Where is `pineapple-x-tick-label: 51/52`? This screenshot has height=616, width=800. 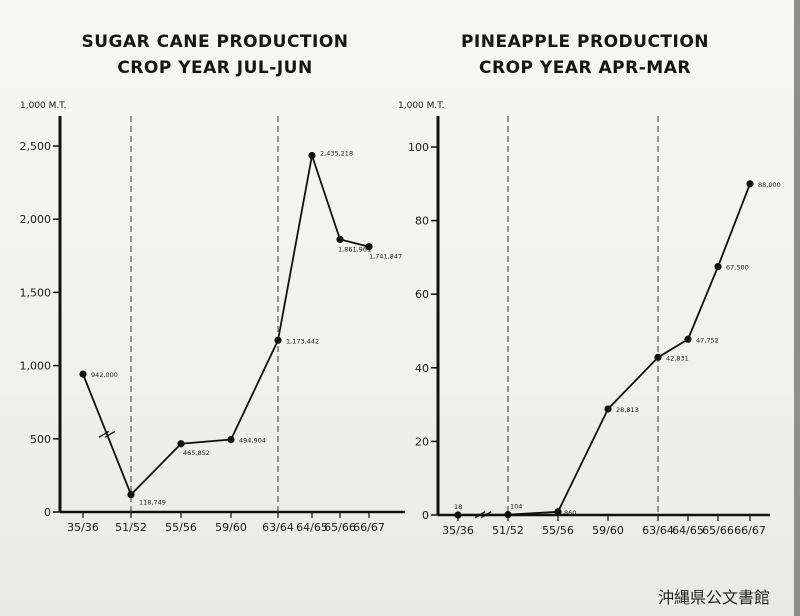 pineapple-x-tick-label: 51/52 is located at coordinates (508, 530).